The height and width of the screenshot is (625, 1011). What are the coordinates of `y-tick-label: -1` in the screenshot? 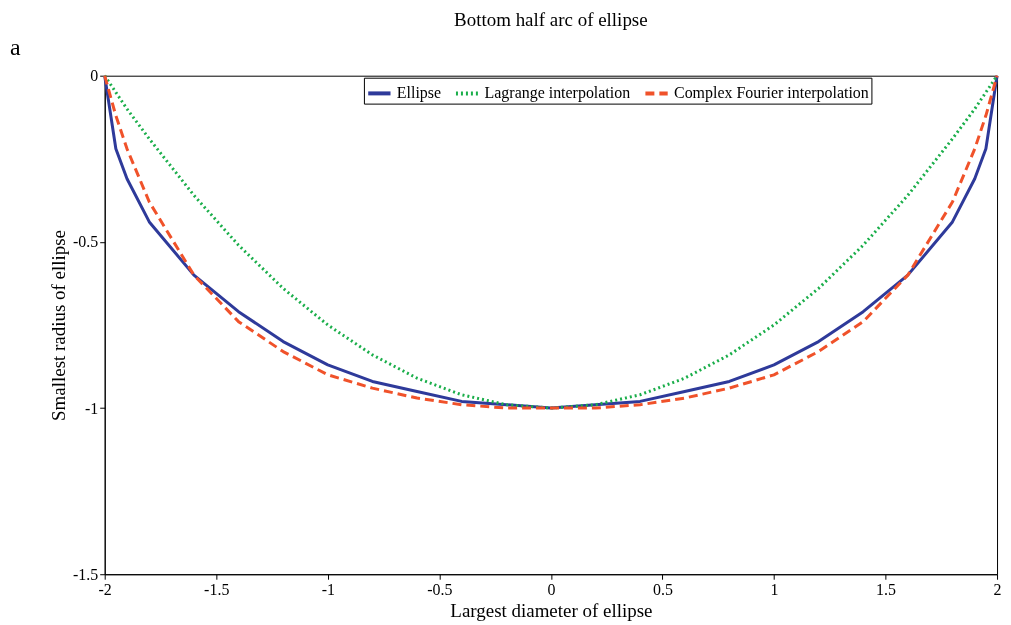 It's located at (91, 408).